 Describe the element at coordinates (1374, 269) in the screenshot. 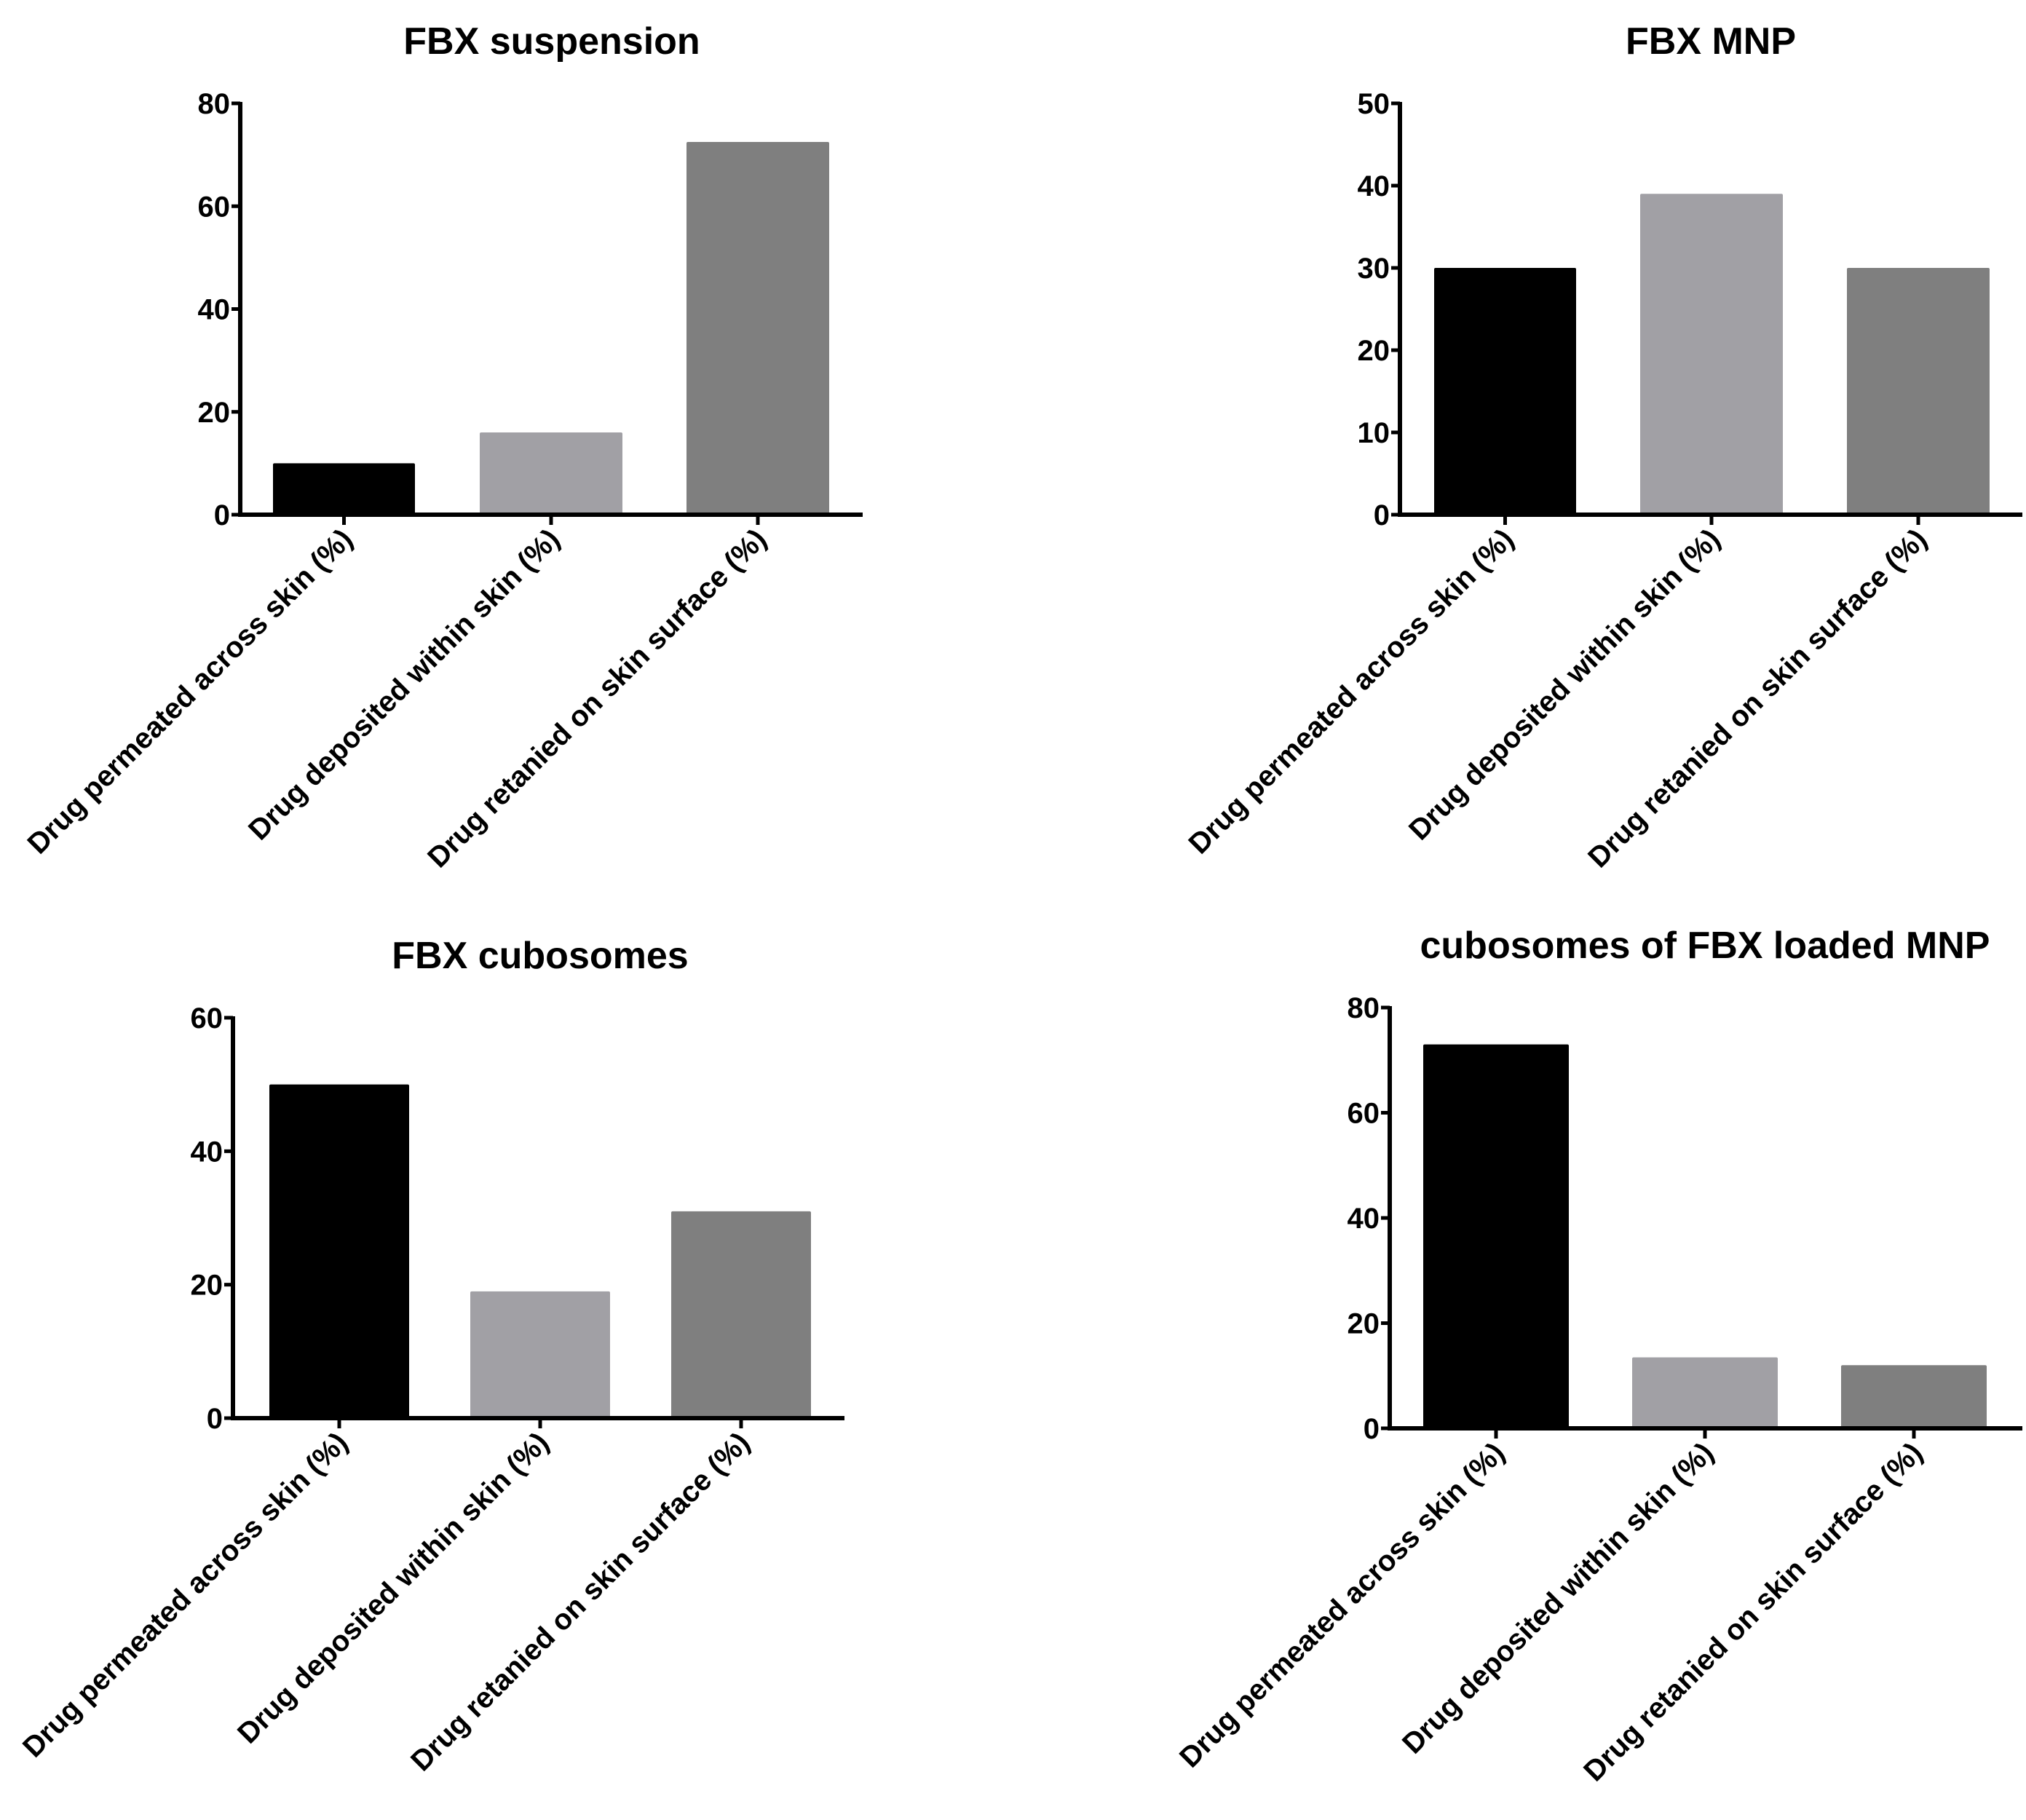

I see `y-tick-label: 30` at that location.